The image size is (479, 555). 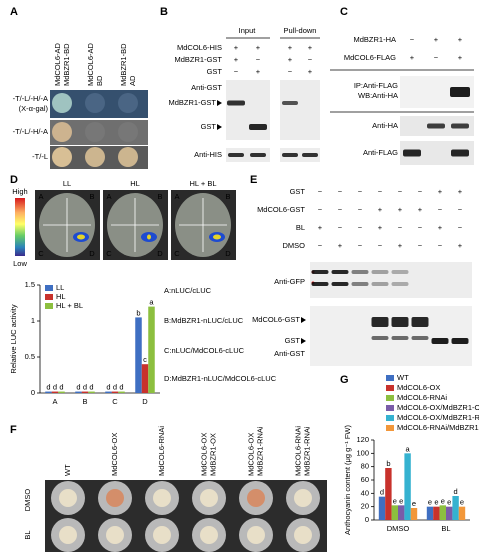 What do you see at coordinates (90, 64) in the screenshot?
I see `column-header: MdCOL6-AD` at bounding box center [90, 64].